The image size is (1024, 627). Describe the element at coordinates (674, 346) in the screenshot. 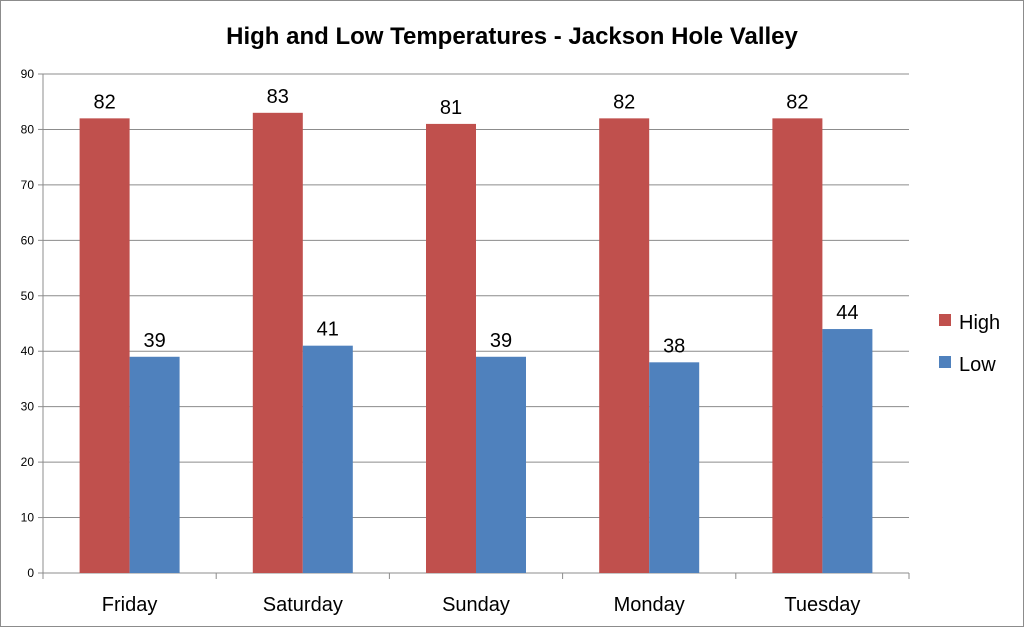

I see `data-label: 38` at that location.